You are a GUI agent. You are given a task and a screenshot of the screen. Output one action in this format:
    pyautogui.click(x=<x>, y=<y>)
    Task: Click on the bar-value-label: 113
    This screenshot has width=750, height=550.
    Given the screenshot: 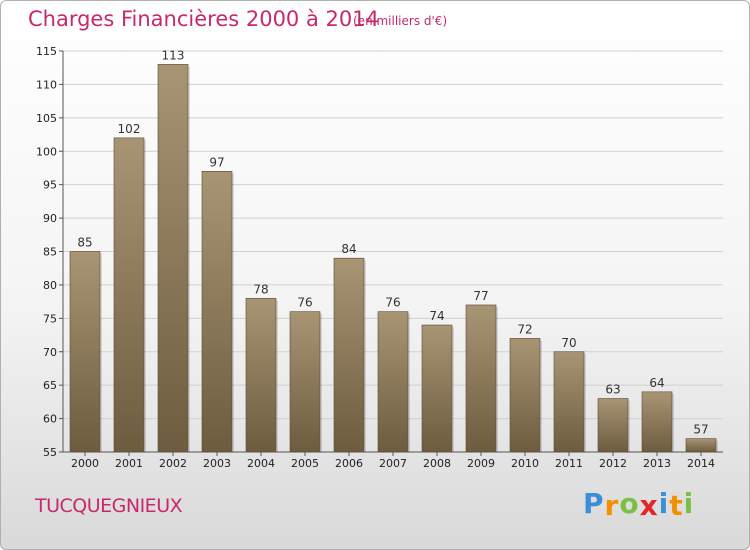 What is the action you would take?
    pyautogui.click(x=173, y=55)
    